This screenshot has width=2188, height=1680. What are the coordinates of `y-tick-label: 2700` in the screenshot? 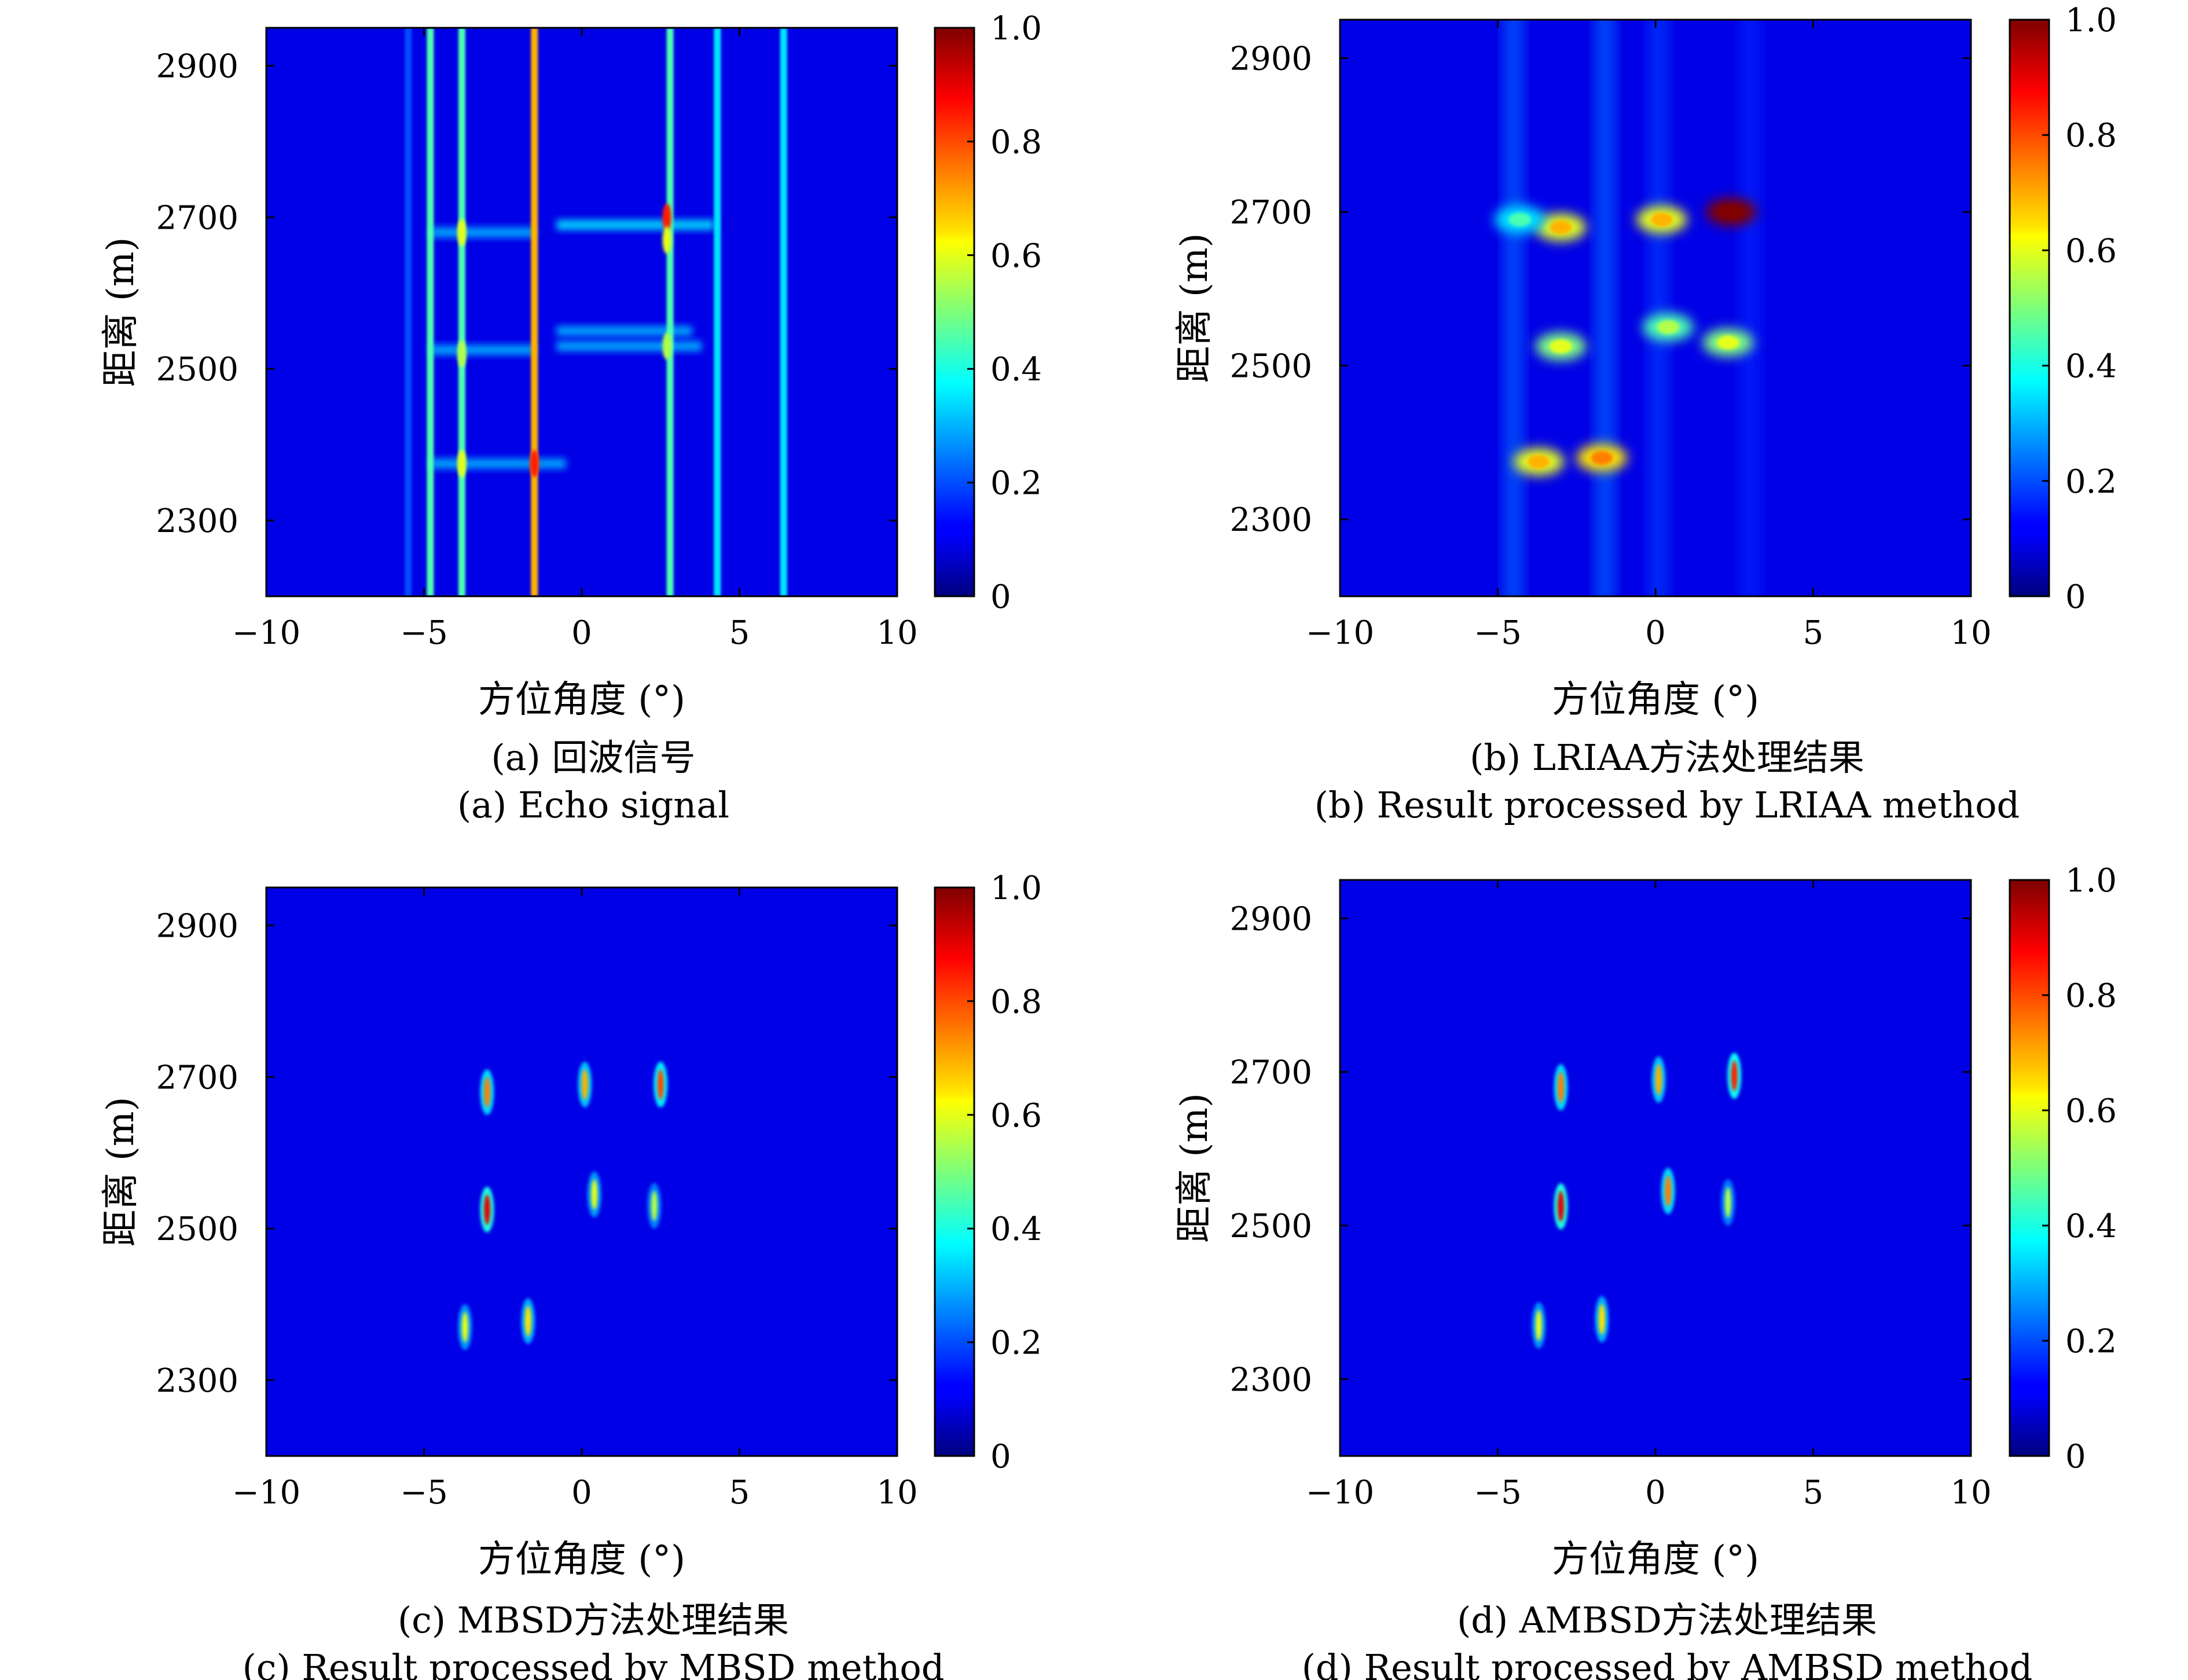 It's located at (1270, 1073).